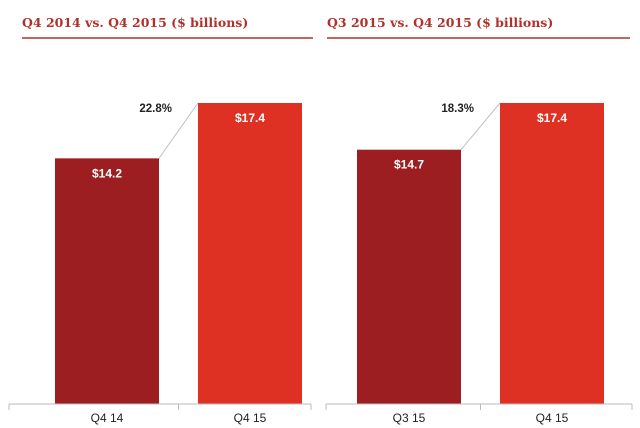  Describe the element at coordinates (107, 173) in the screenshot. I see `bar-value-label-q4-14: $14.2` at that location.